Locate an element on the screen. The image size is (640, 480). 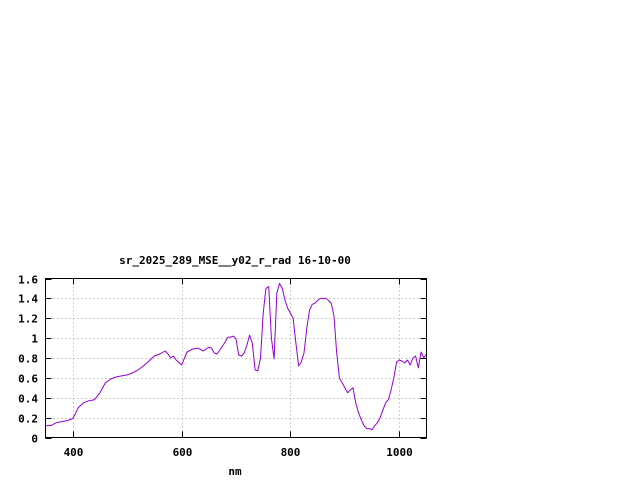
y-tick-labels: 0 0.2 0.4 0.6 0.8 1 1.2 1.4 1.6 is located at coordinates (28, 360).